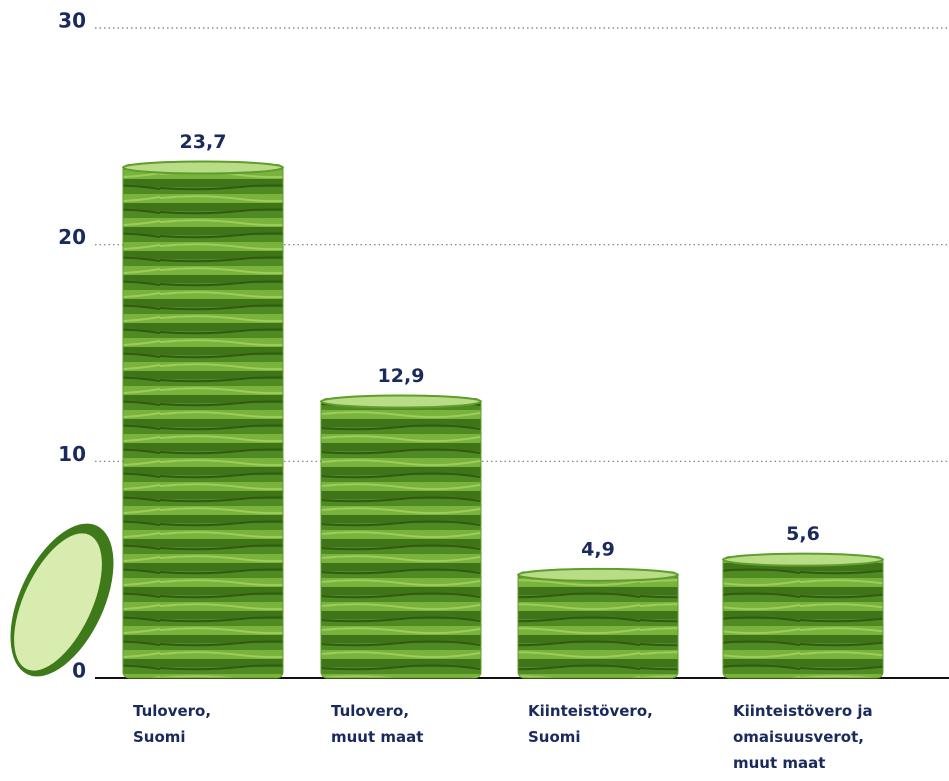 Image resolution: width=949 pixels, height=781 pixels. What do you see at coordinates (72, 21) in the screenshot?
I see `y-tick-label: 30` at bounding box center [72, 21].